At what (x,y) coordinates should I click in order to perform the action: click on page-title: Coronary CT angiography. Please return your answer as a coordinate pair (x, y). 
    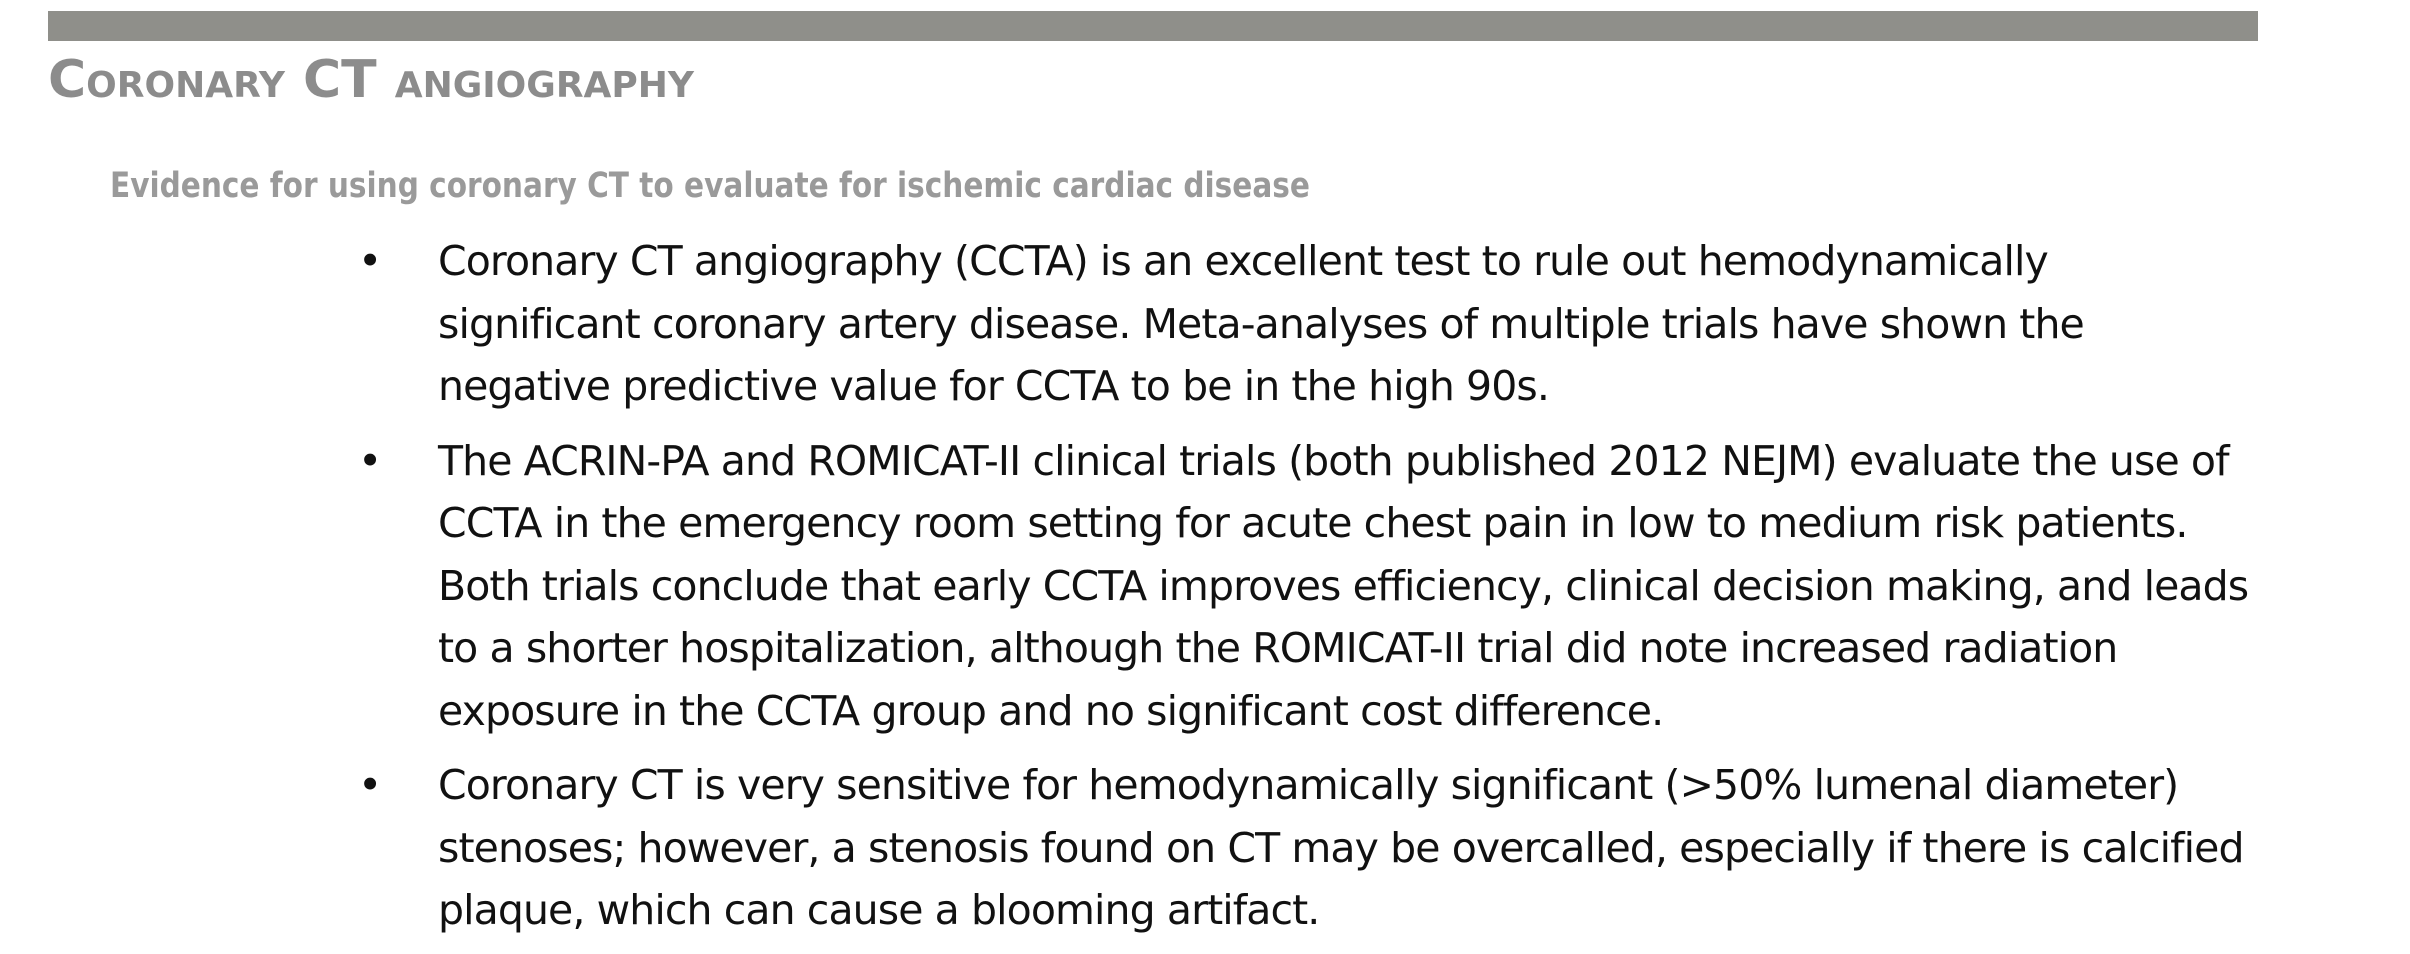
    Looking at the image, I should click on (371, 80).